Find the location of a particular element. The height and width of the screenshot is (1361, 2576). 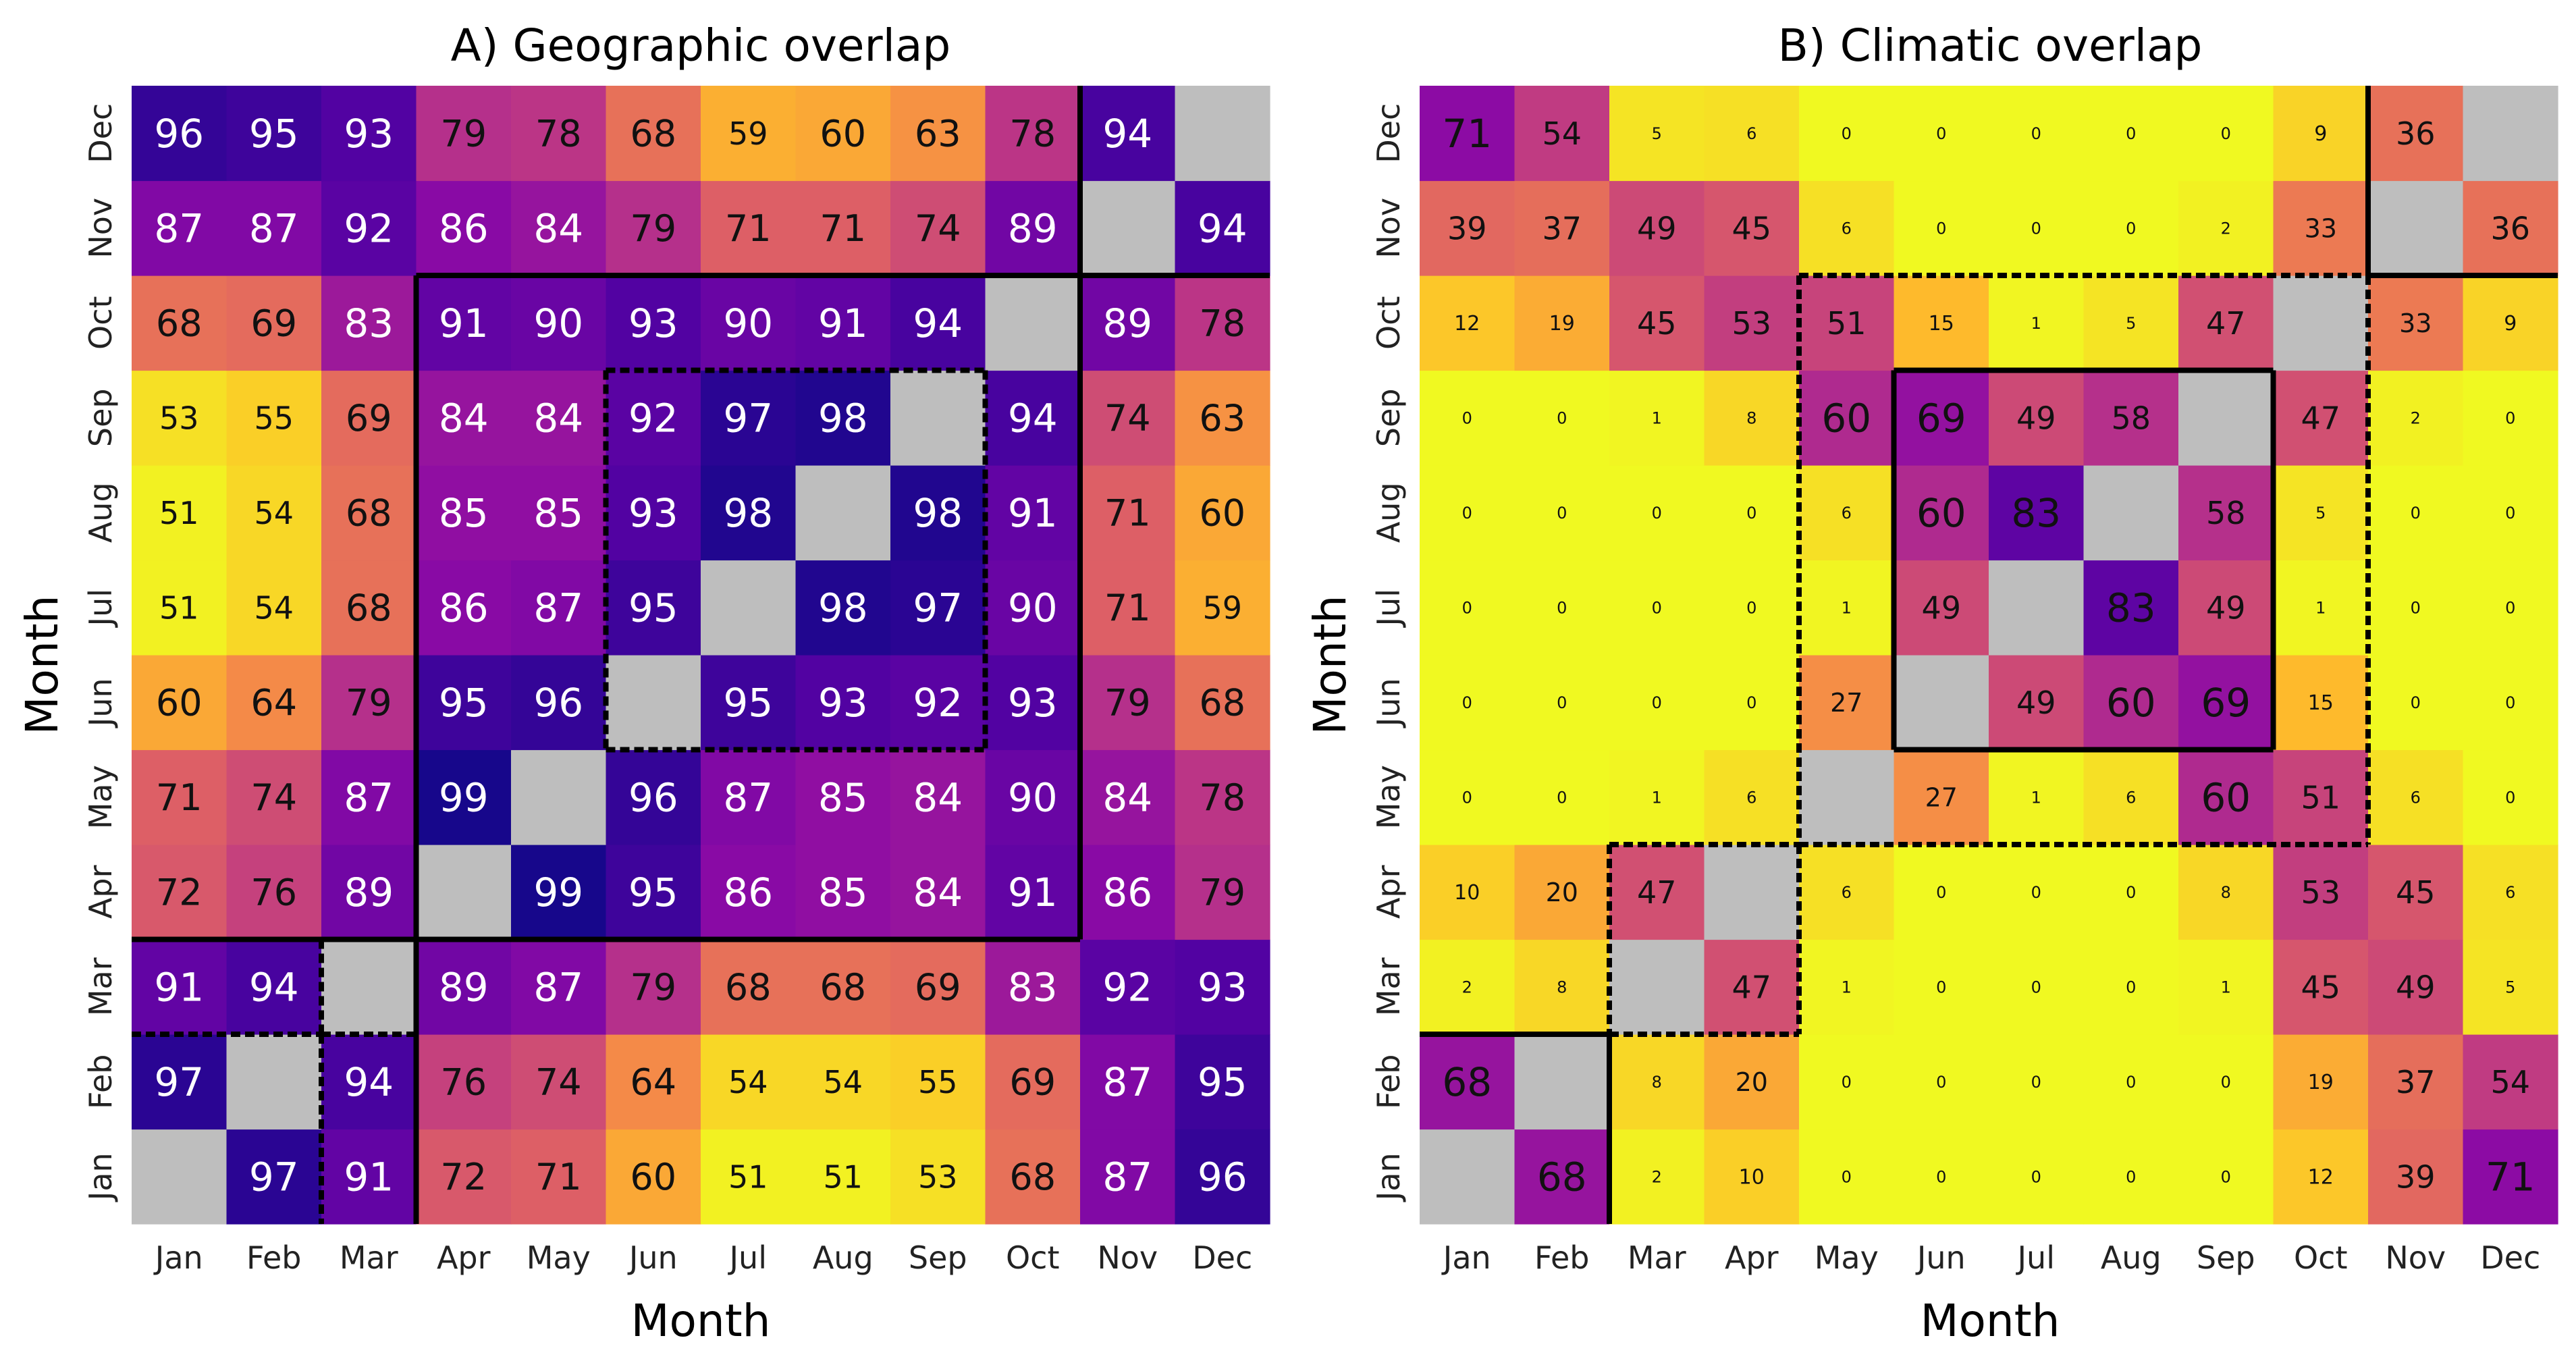

x-tick-label: Sep is located at coordinates (938, 1257).